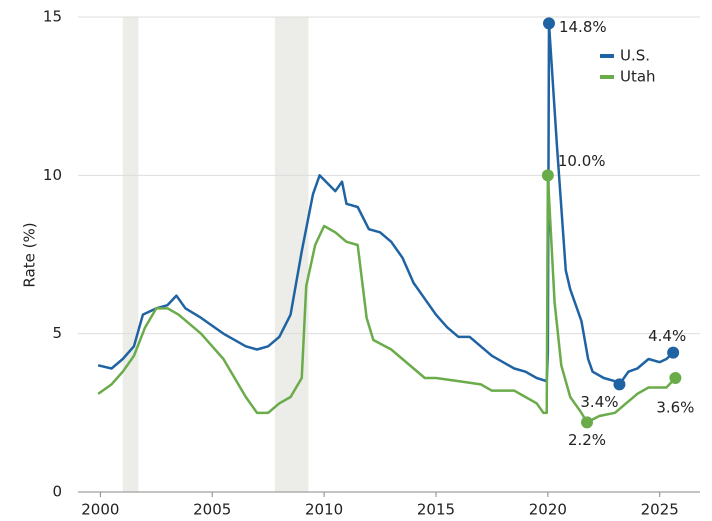  Describe the element at coordinates (675, 408) in the screenshot. I see `highlight-label: 3.6%` at that location.